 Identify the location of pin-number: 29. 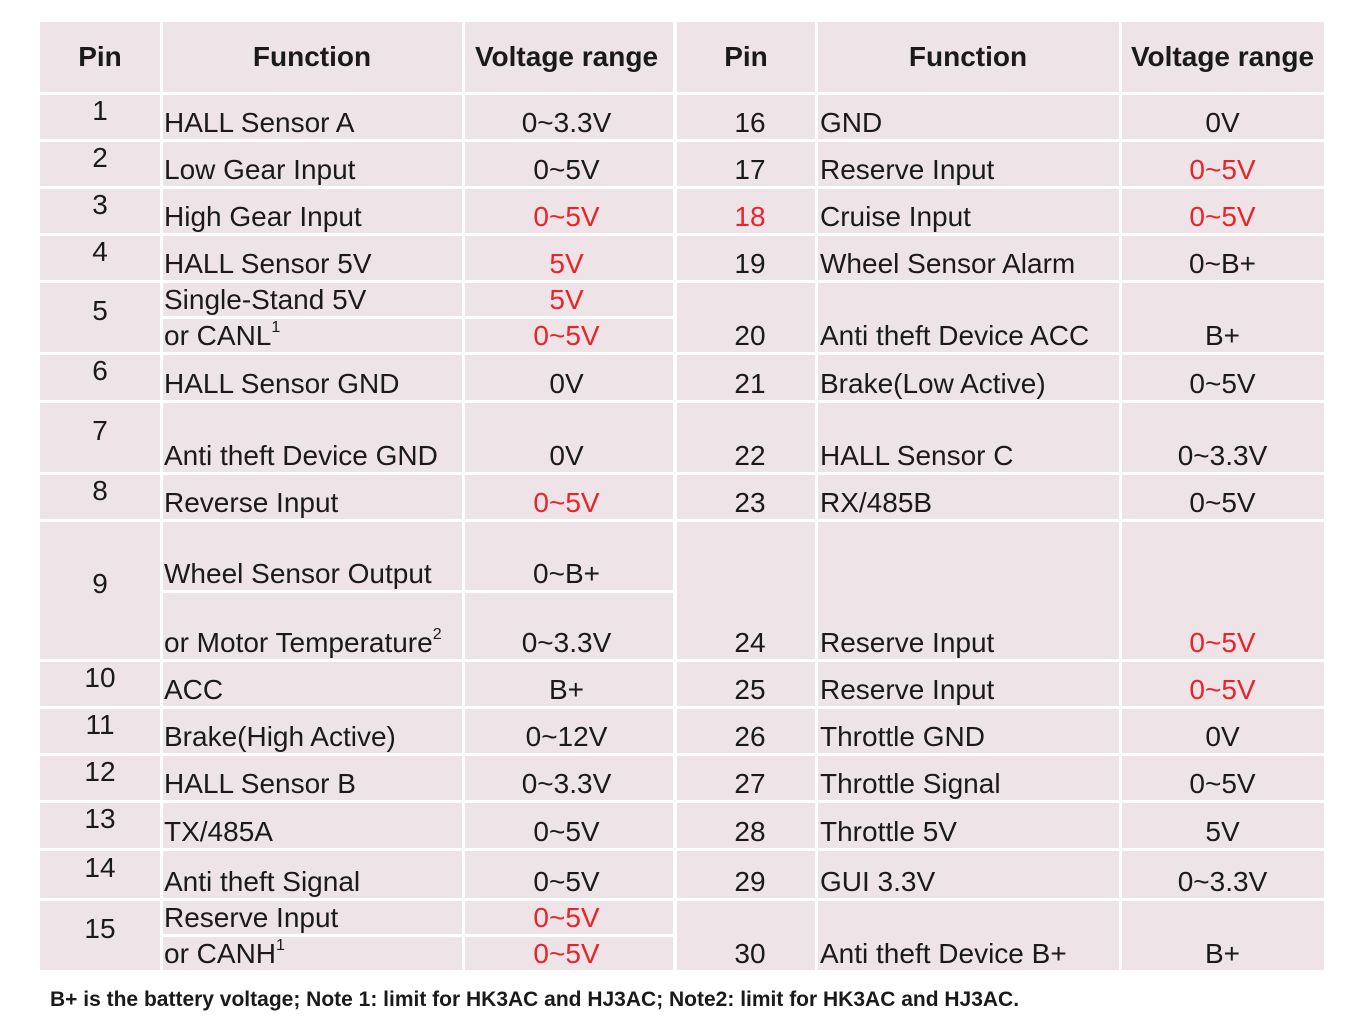
(750, 881).